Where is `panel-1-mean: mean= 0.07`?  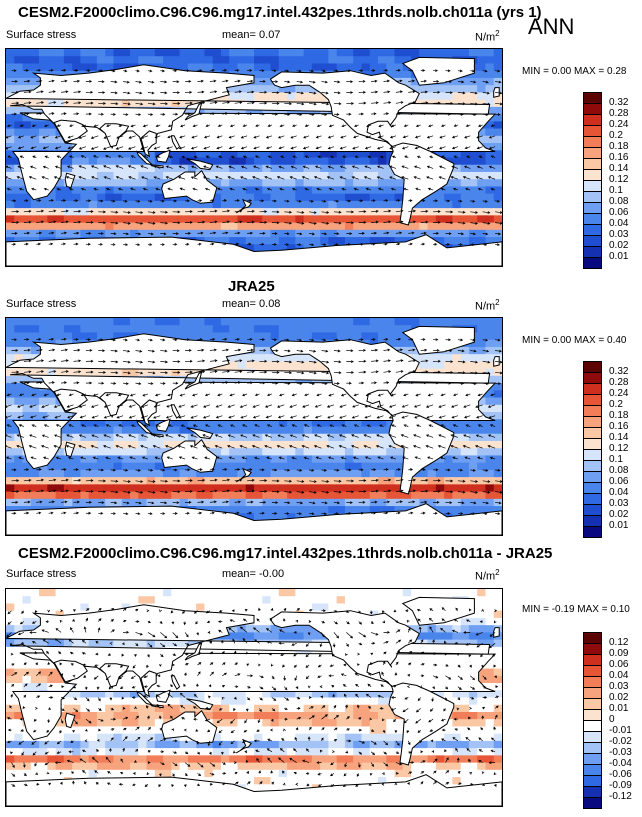
panel-1-mean: mean= 0.07 is located at coordinates (251, 35).